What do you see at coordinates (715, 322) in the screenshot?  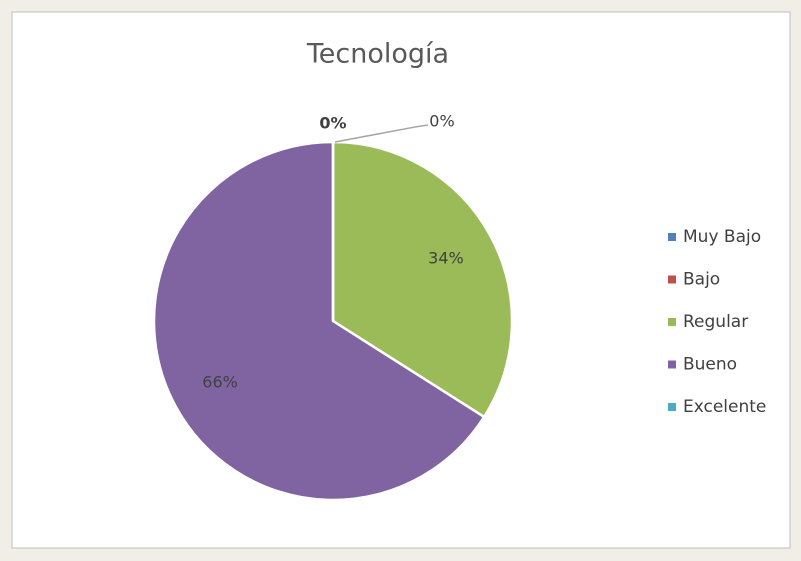 I see `legend-label: Regular` at bounding box center [715, 322].